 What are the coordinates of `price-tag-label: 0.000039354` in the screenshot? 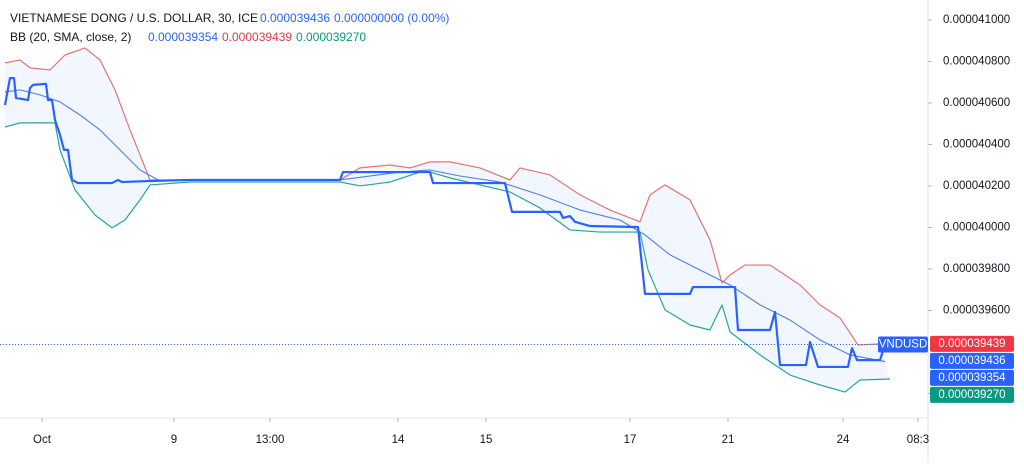 It's located at (972, 378).